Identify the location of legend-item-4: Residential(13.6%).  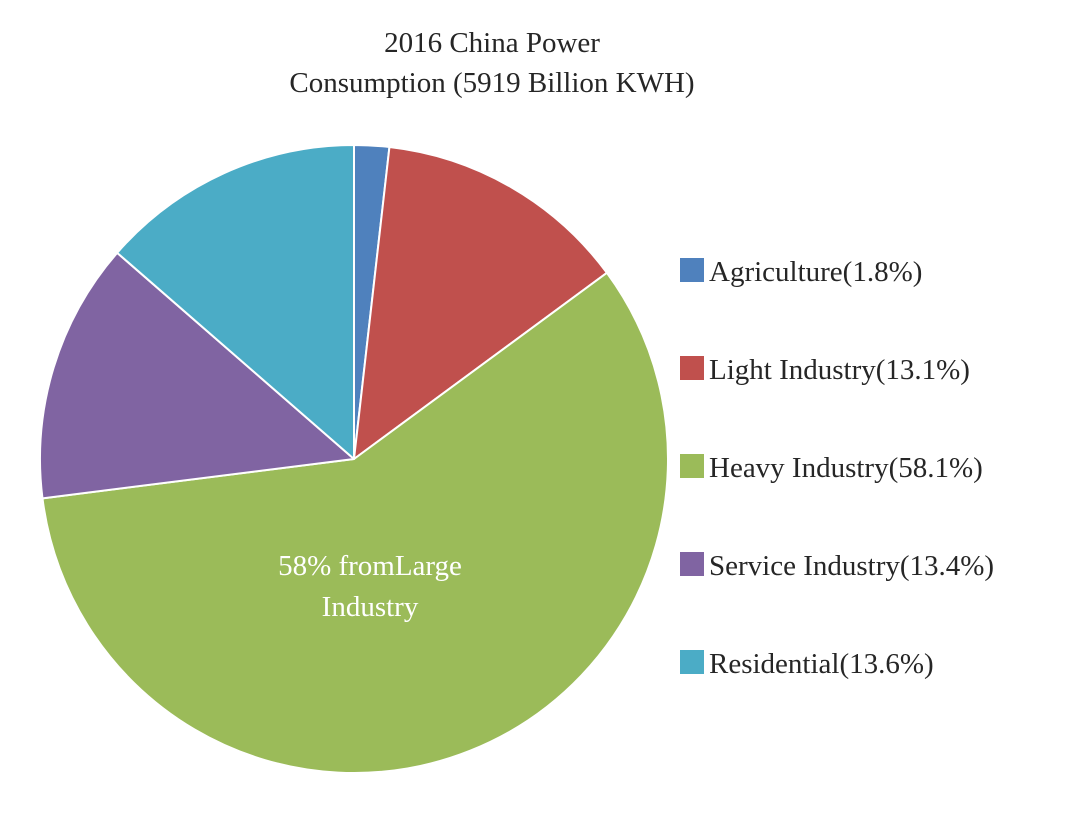
(807, 664).